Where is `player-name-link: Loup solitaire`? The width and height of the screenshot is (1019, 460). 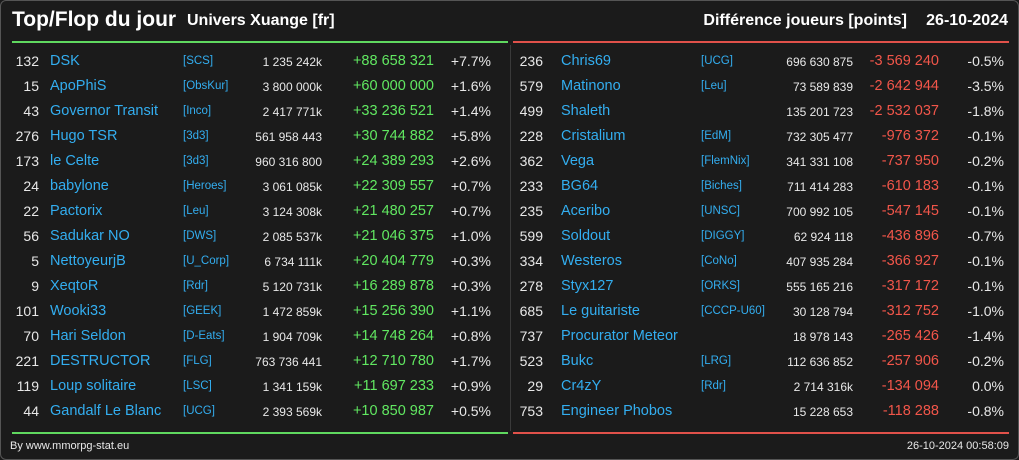 player-name-link: Loup solitaire is located at coordinates (93, 386).